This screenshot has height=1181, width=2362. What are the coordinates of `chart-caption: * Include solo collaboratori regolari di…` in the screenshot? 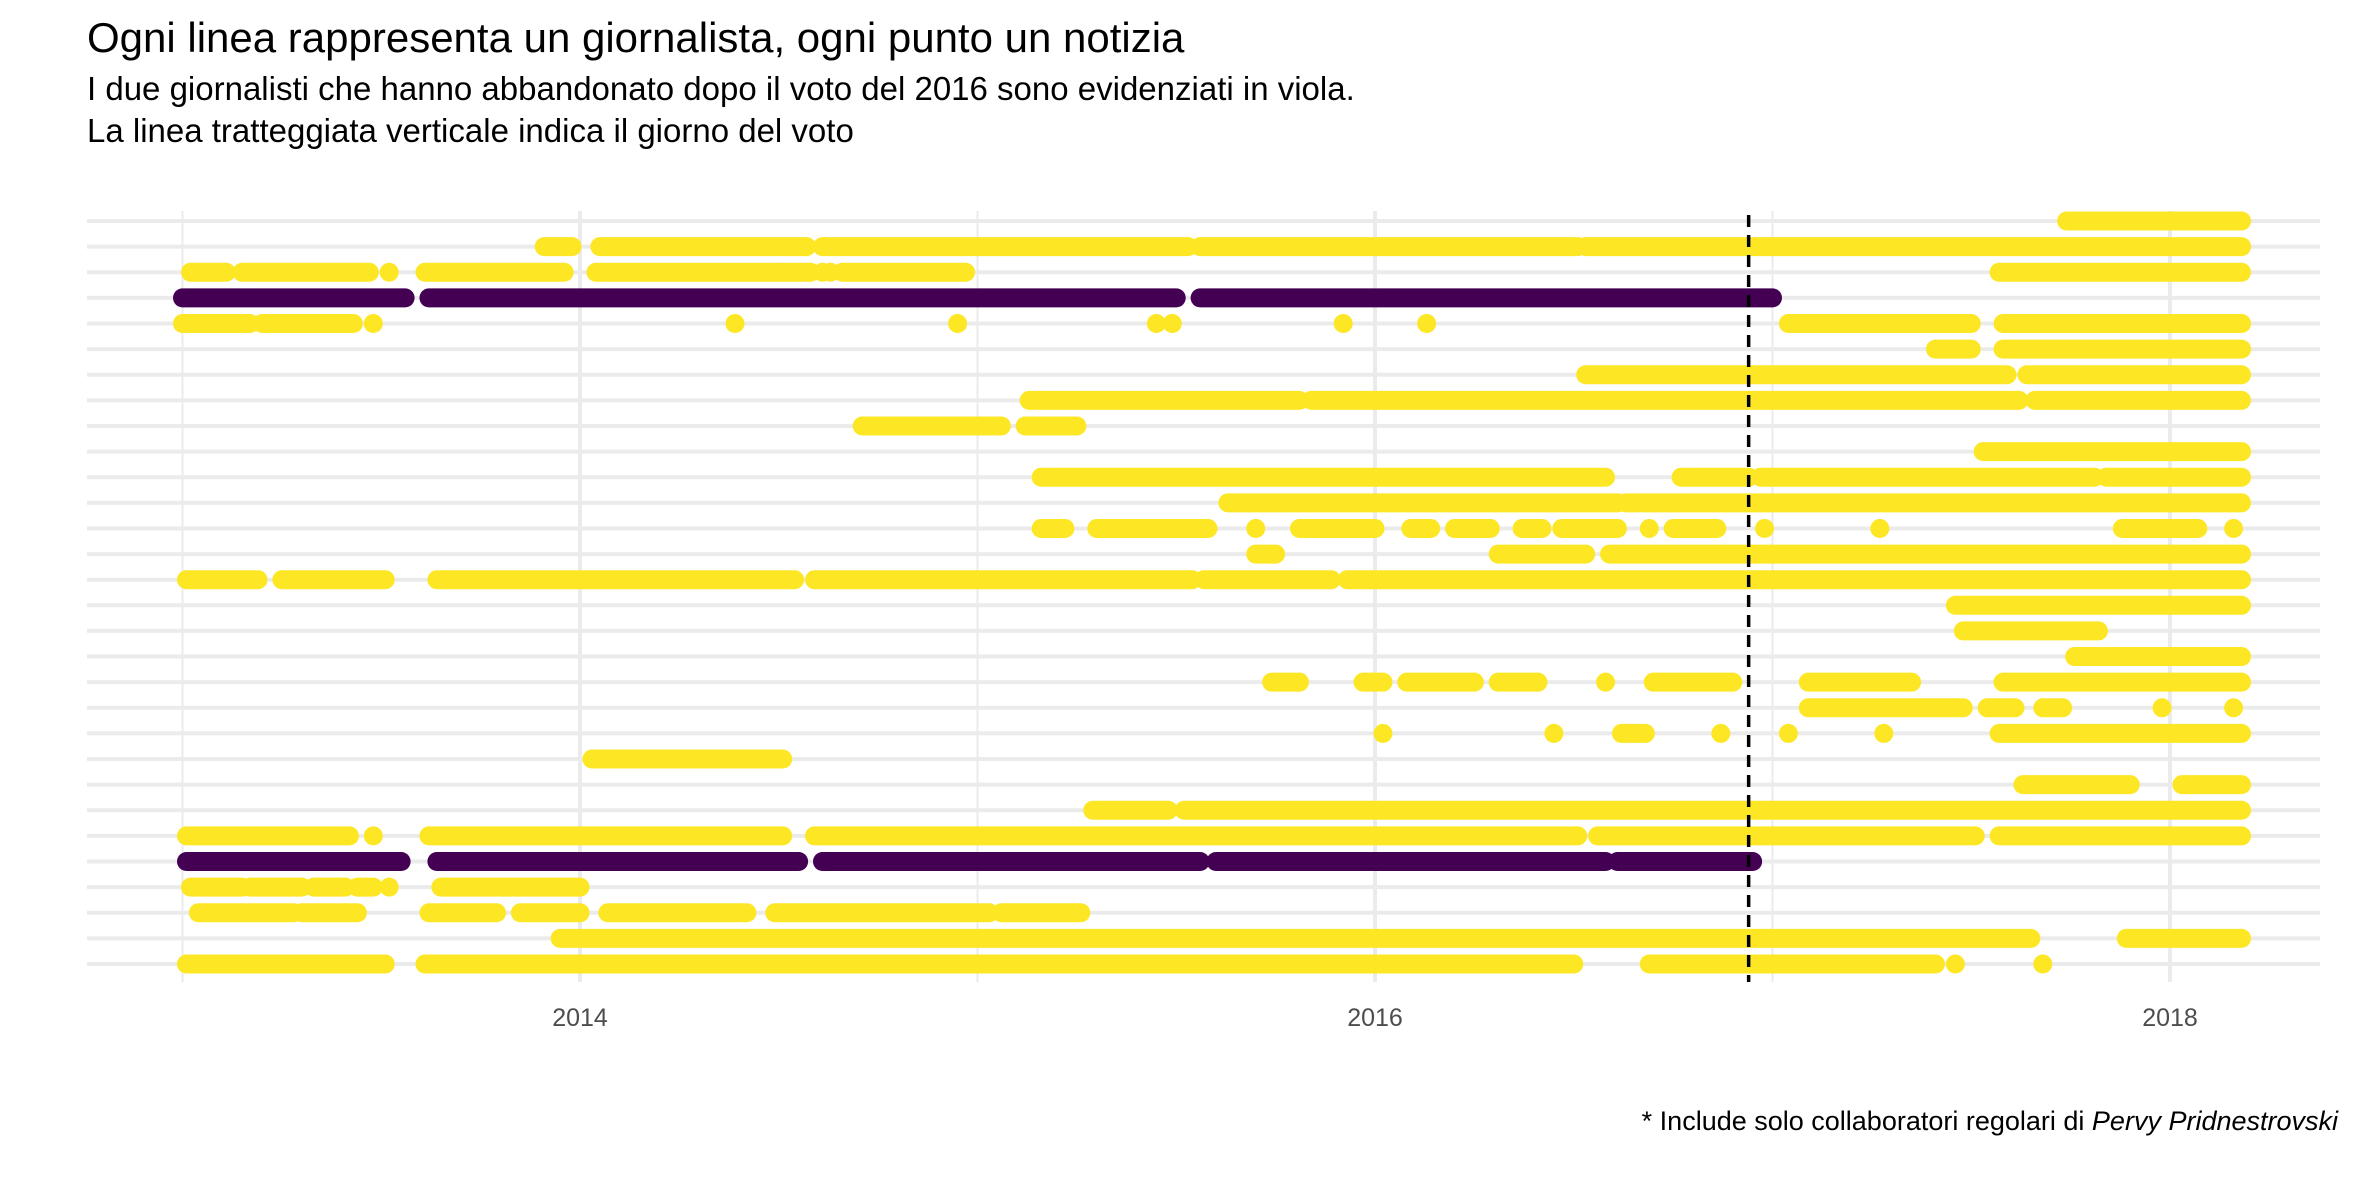 It's located at (1990, 1121).